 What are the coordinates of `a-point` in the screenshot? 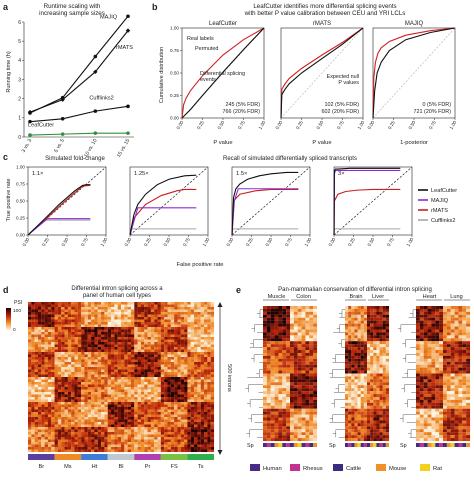 It's located at (95, 72).